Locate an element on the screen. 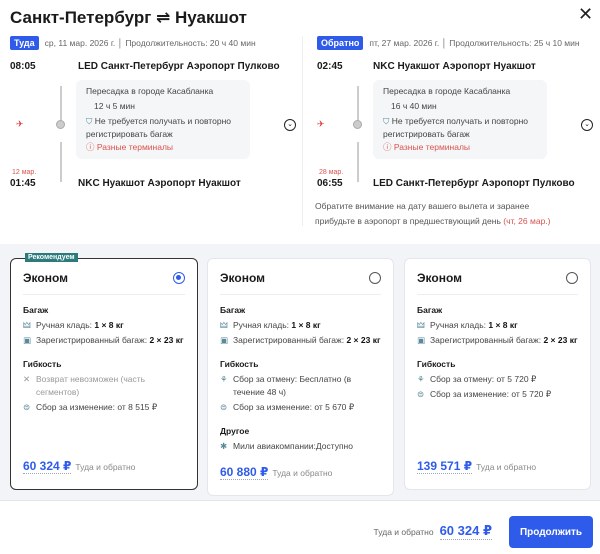 This screenshot has height=554, width=600. arr-airport: NKC Нуакшот Аэропорт Нуакшот is located at coordinates (159, 183).